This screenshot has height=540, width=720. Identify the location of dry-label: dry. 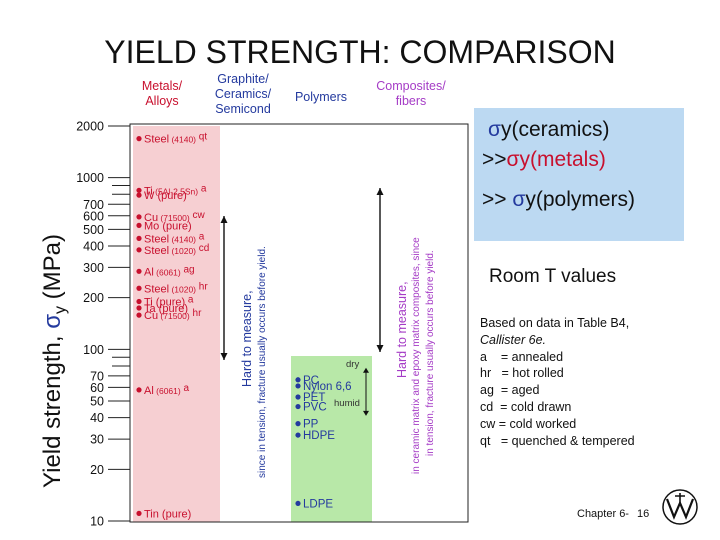
(352, 364).